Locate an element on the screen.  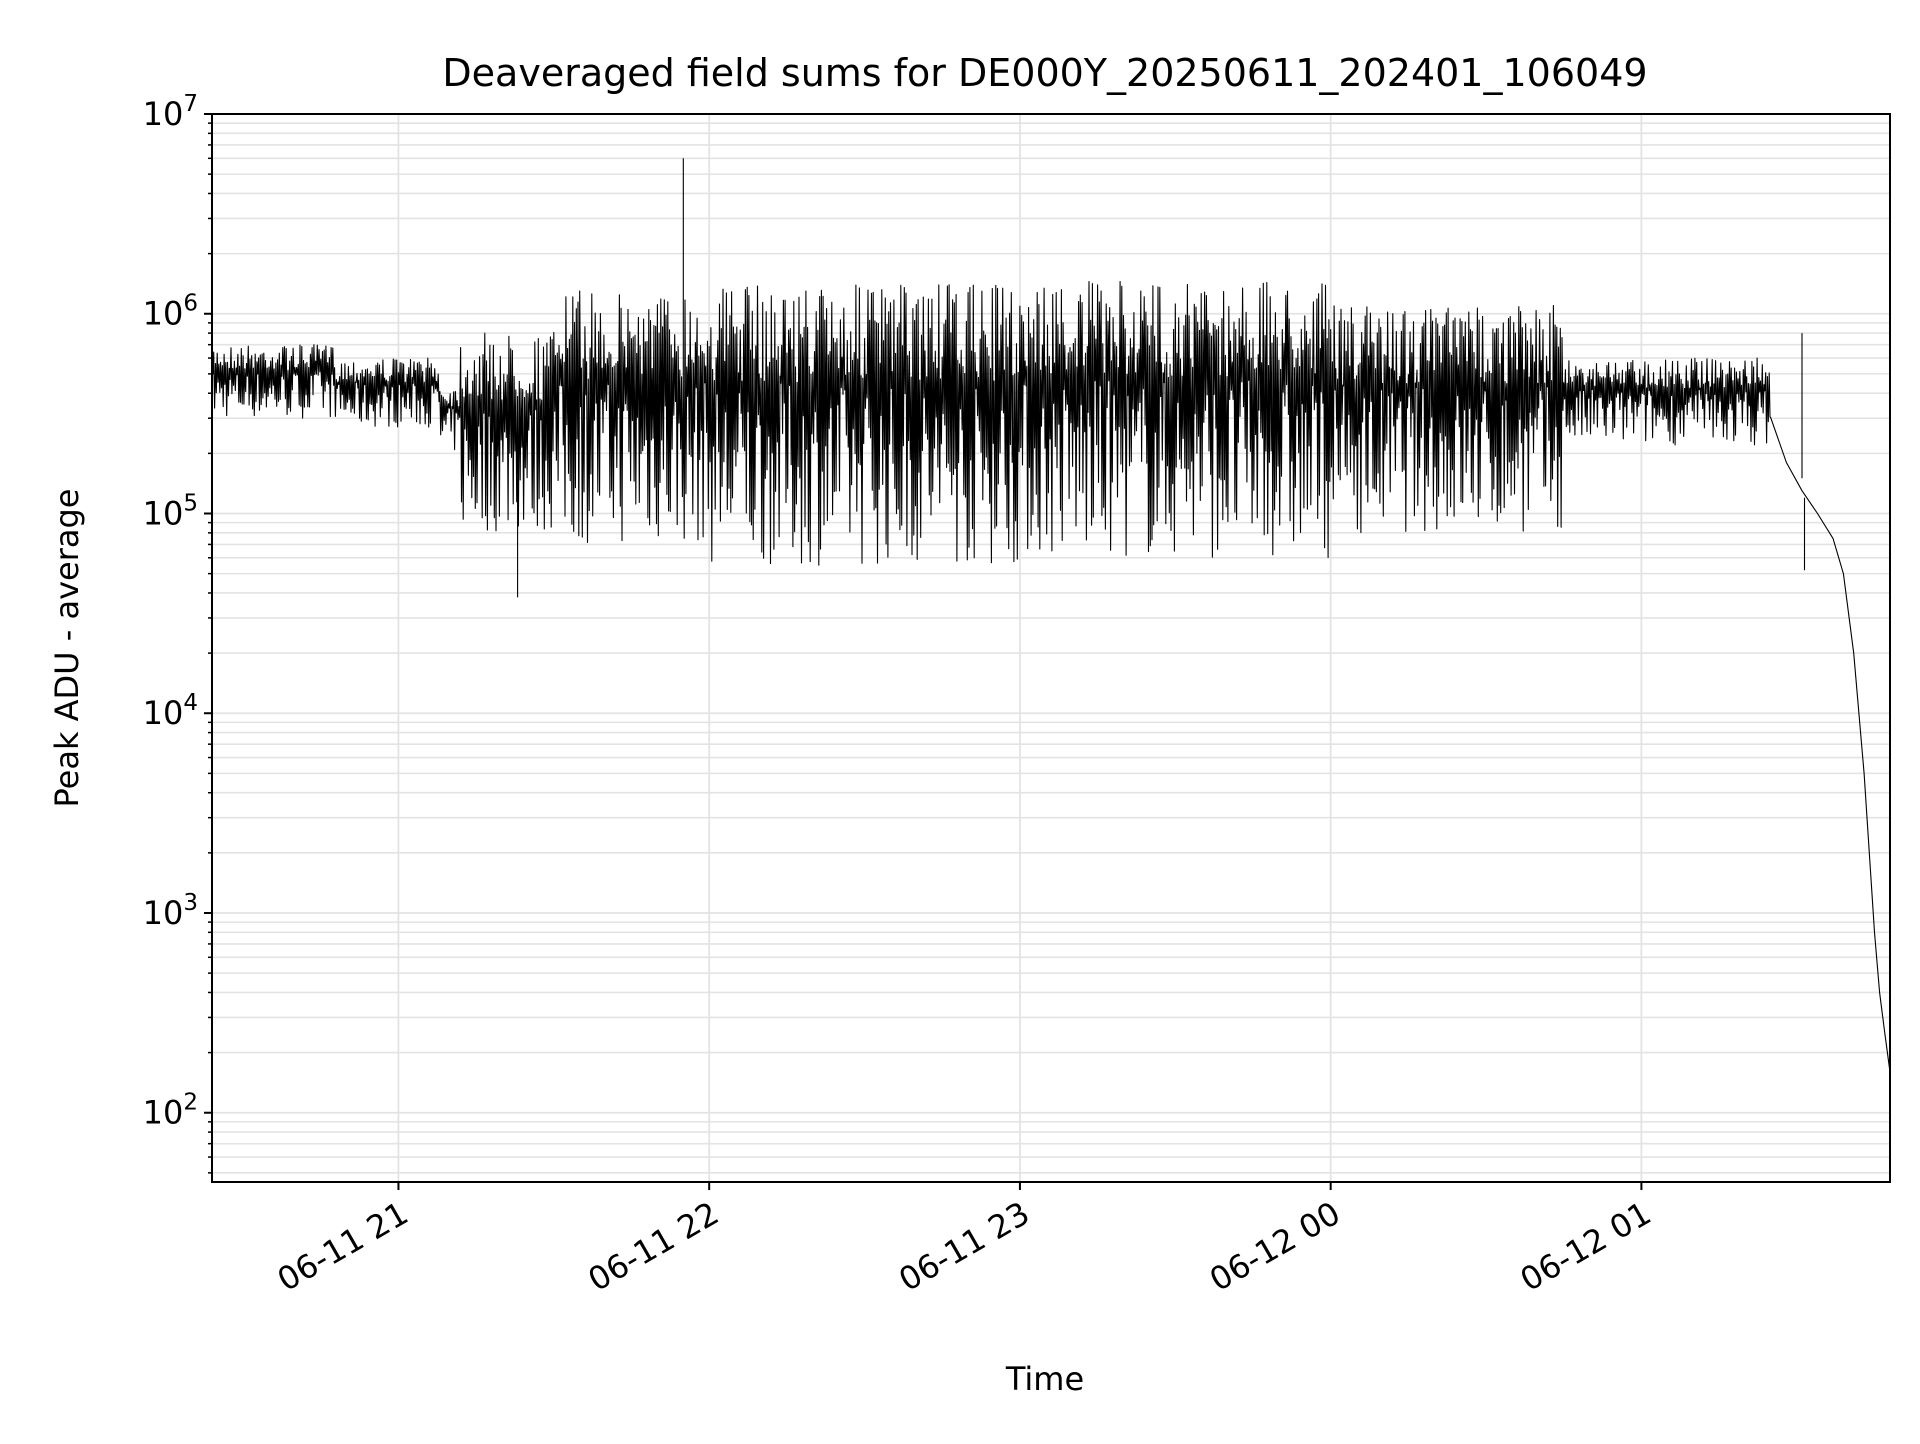
y-axis-label: Peak ADU - average is located at coordinates (67, 648).